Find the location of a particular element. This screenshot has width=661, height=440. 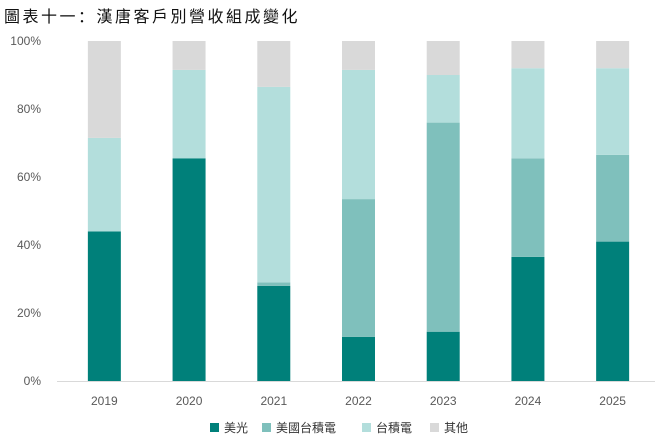

y-axis-ticks: 0% 20% 40% 60% 80% 100% is located at coordinates (25, 211).